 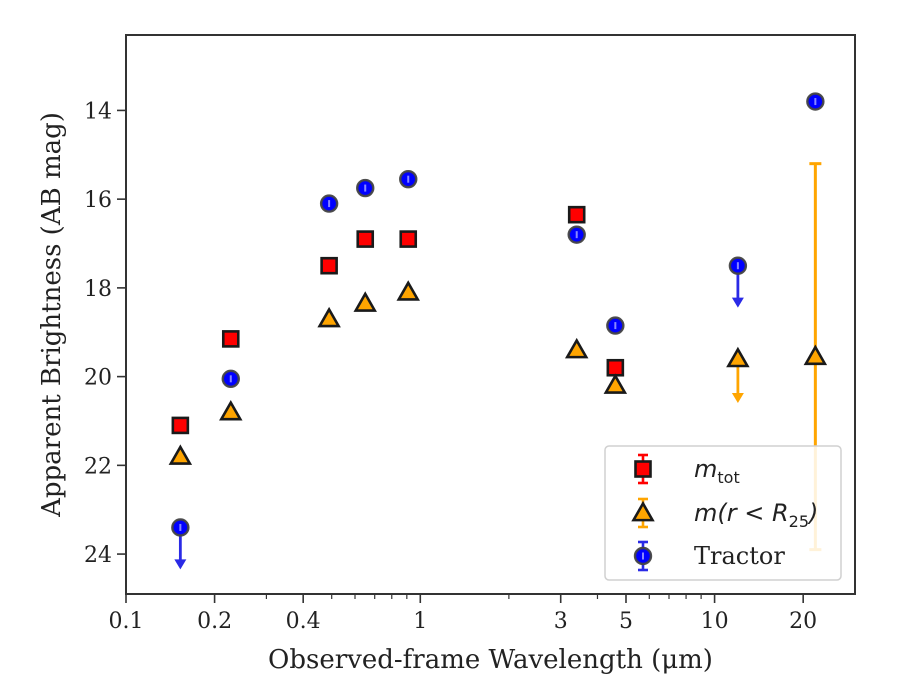 What do you see at coordinates (98, 378) in the screenshot?
I see `y-tick-label: 20` at bounding box center [98, 378].